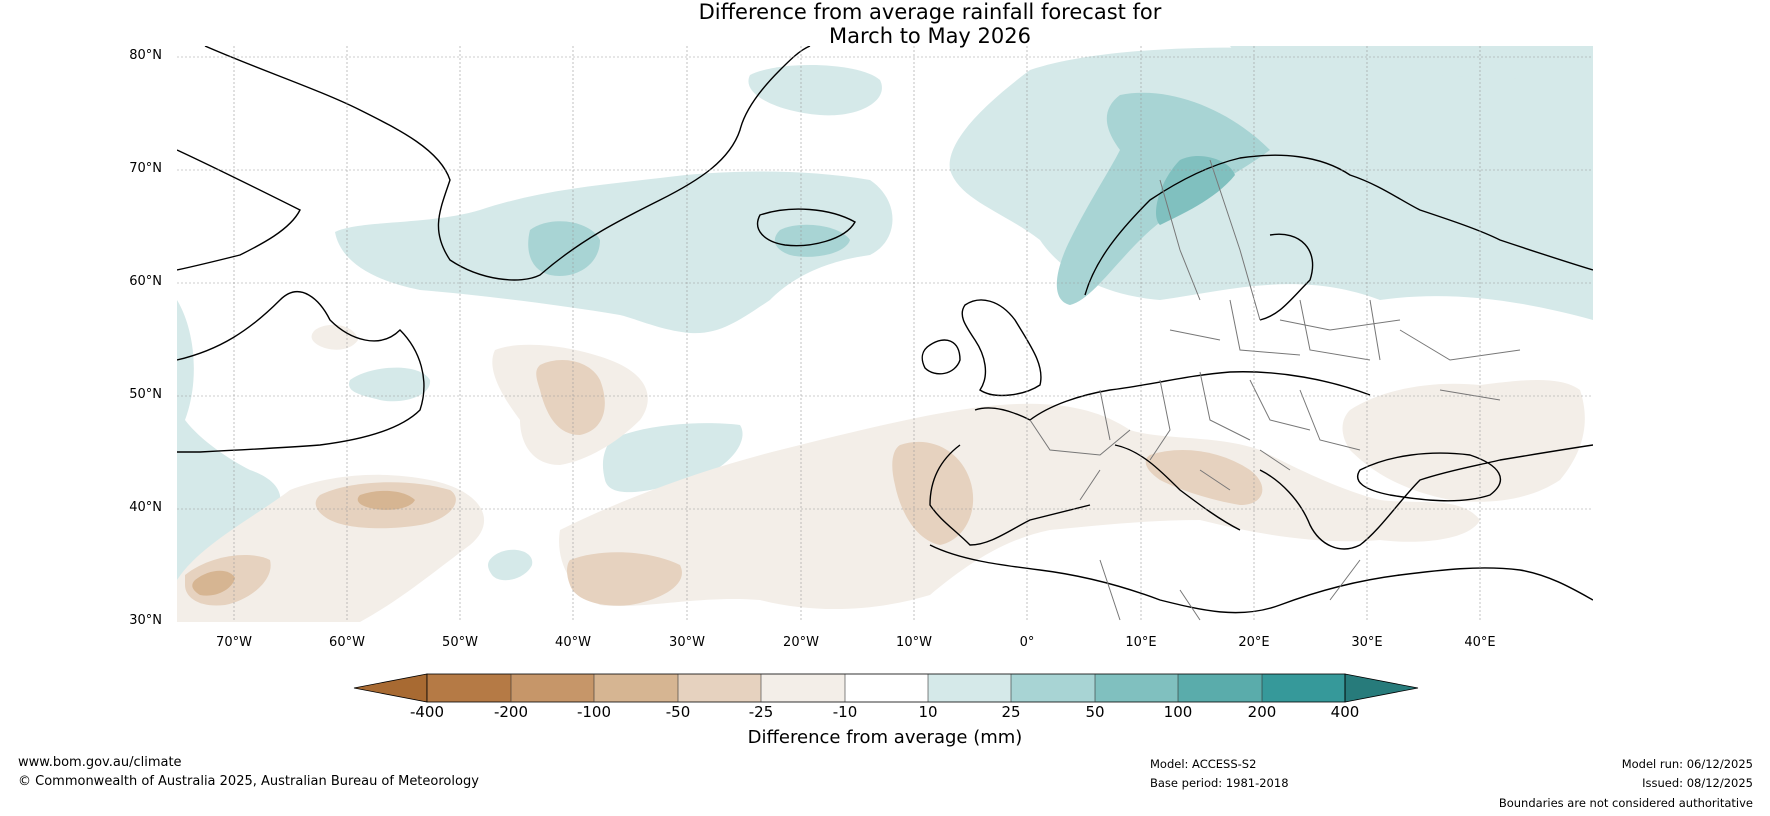  What do you see at coordinates (1141, 642) in the screenshot?
I see `lon-label: 10°E` at bounding box center [1141, 642].